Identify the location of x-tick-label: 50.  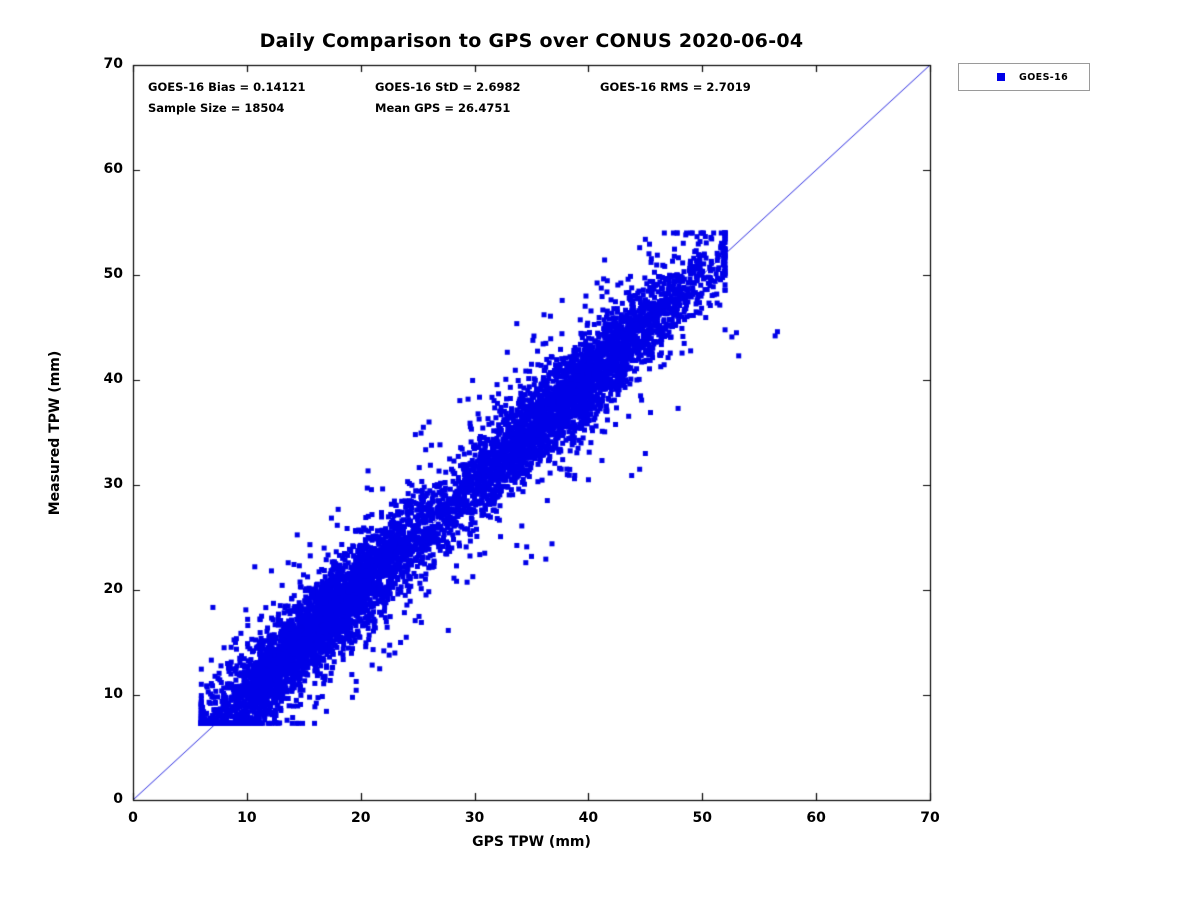
(702, 818).